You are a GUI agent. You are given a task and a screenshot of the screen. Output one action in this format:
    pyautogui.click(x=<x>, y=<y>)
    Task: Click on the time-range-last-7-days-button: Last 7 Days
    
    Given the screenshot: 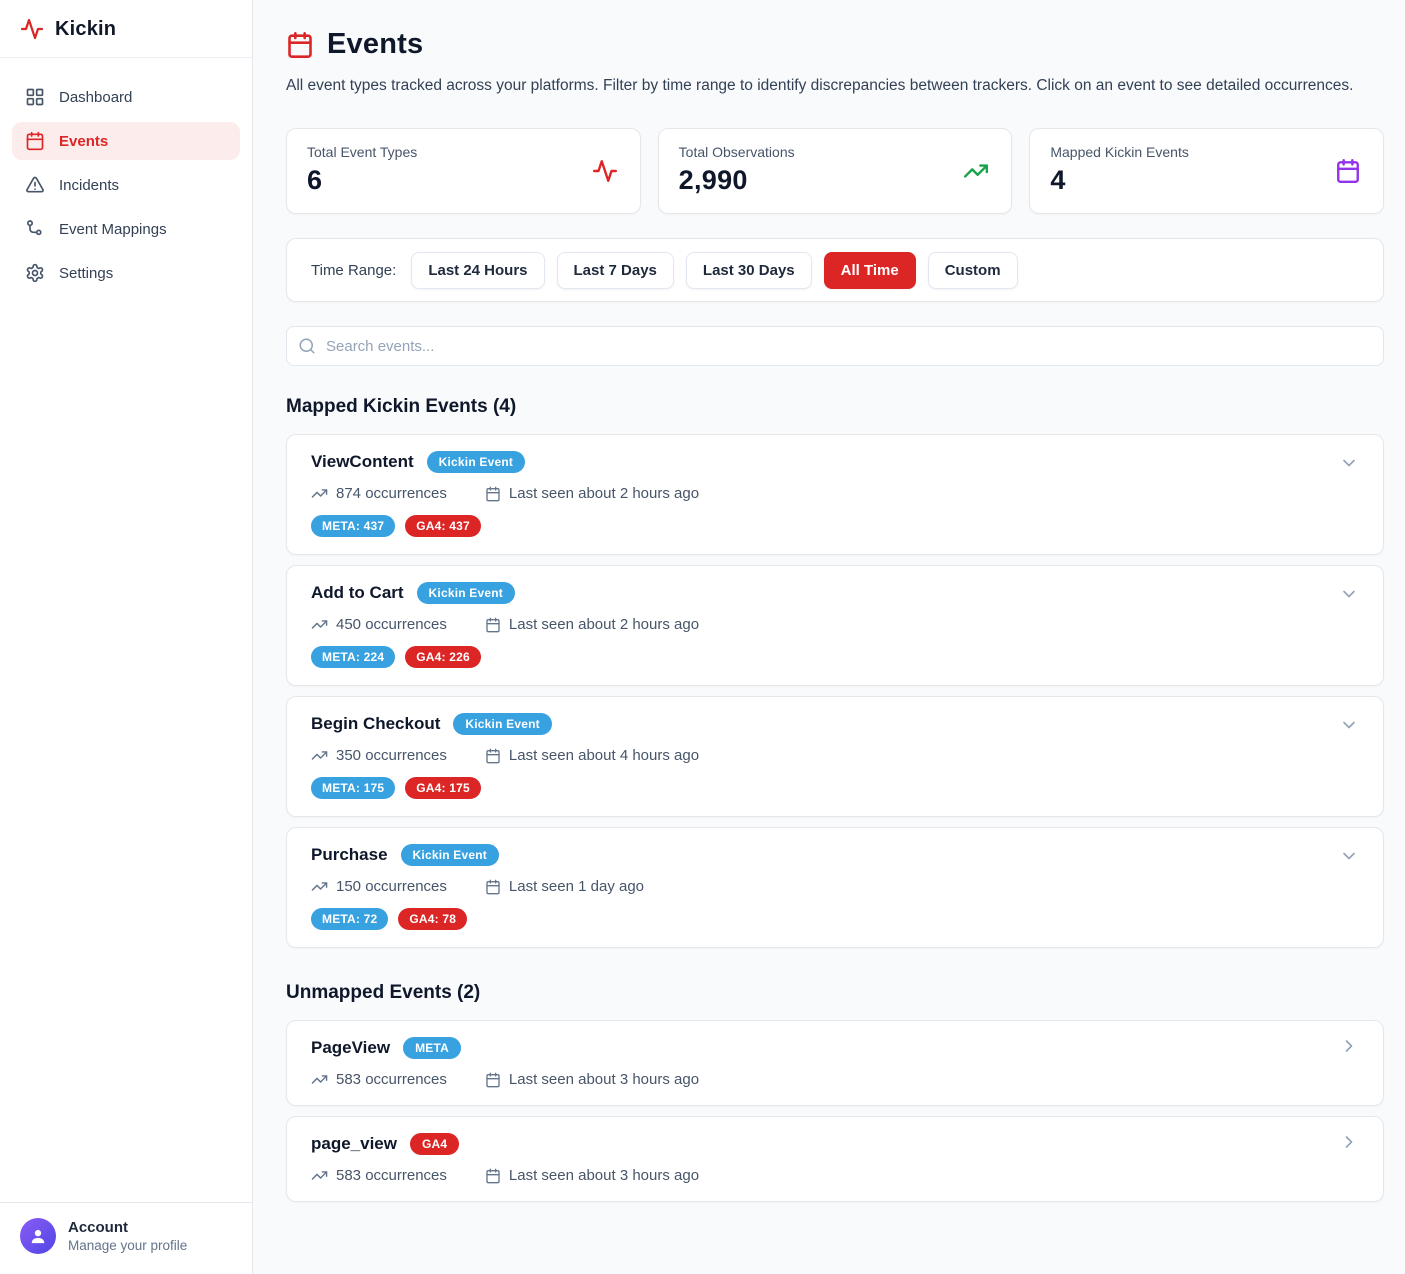 What is the action you would take?
    pyautogui.click(x=615, y=270)
    